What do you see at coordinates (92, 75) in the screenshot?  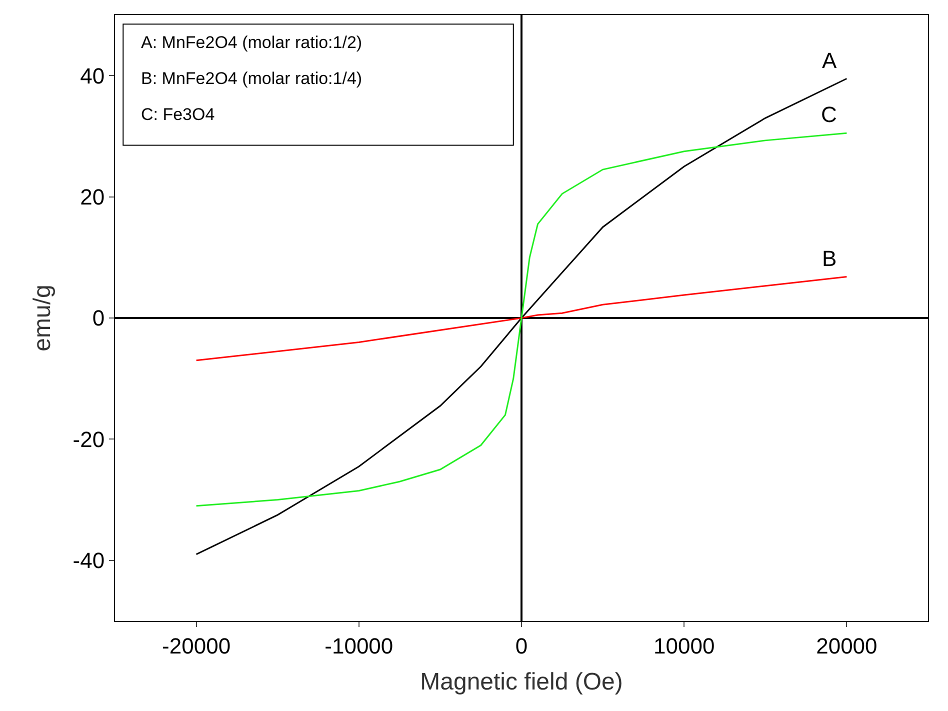 I see `y-tick-label: 40` at bounding box center [92, 75].